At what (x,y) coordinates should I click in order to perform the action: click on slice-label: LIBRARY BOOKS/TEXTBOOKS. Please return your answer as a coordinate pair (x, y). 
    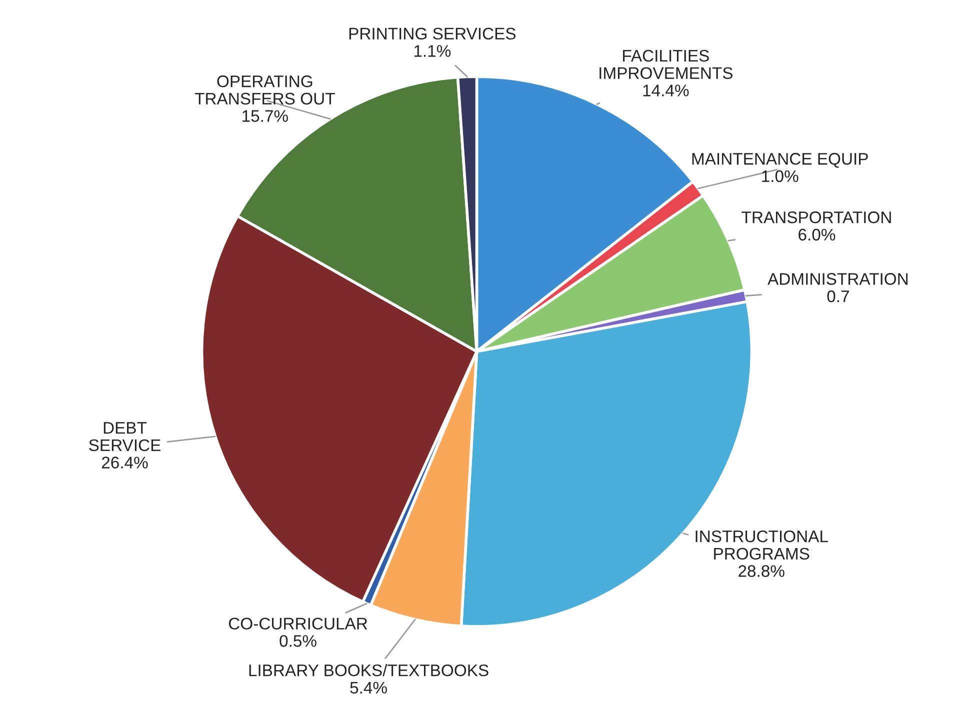
    Looking at the image, I should click on (368, 670).